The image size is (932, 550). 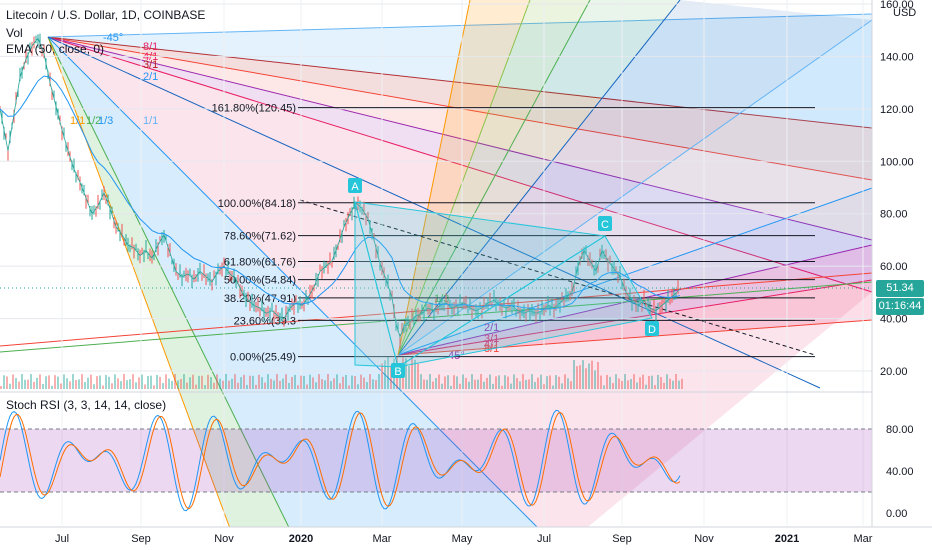 What do you see at coordinates (896, 514) in the screenshot?
I see `stoch-tick-label: 0.00` at bounding box center [896, 514].